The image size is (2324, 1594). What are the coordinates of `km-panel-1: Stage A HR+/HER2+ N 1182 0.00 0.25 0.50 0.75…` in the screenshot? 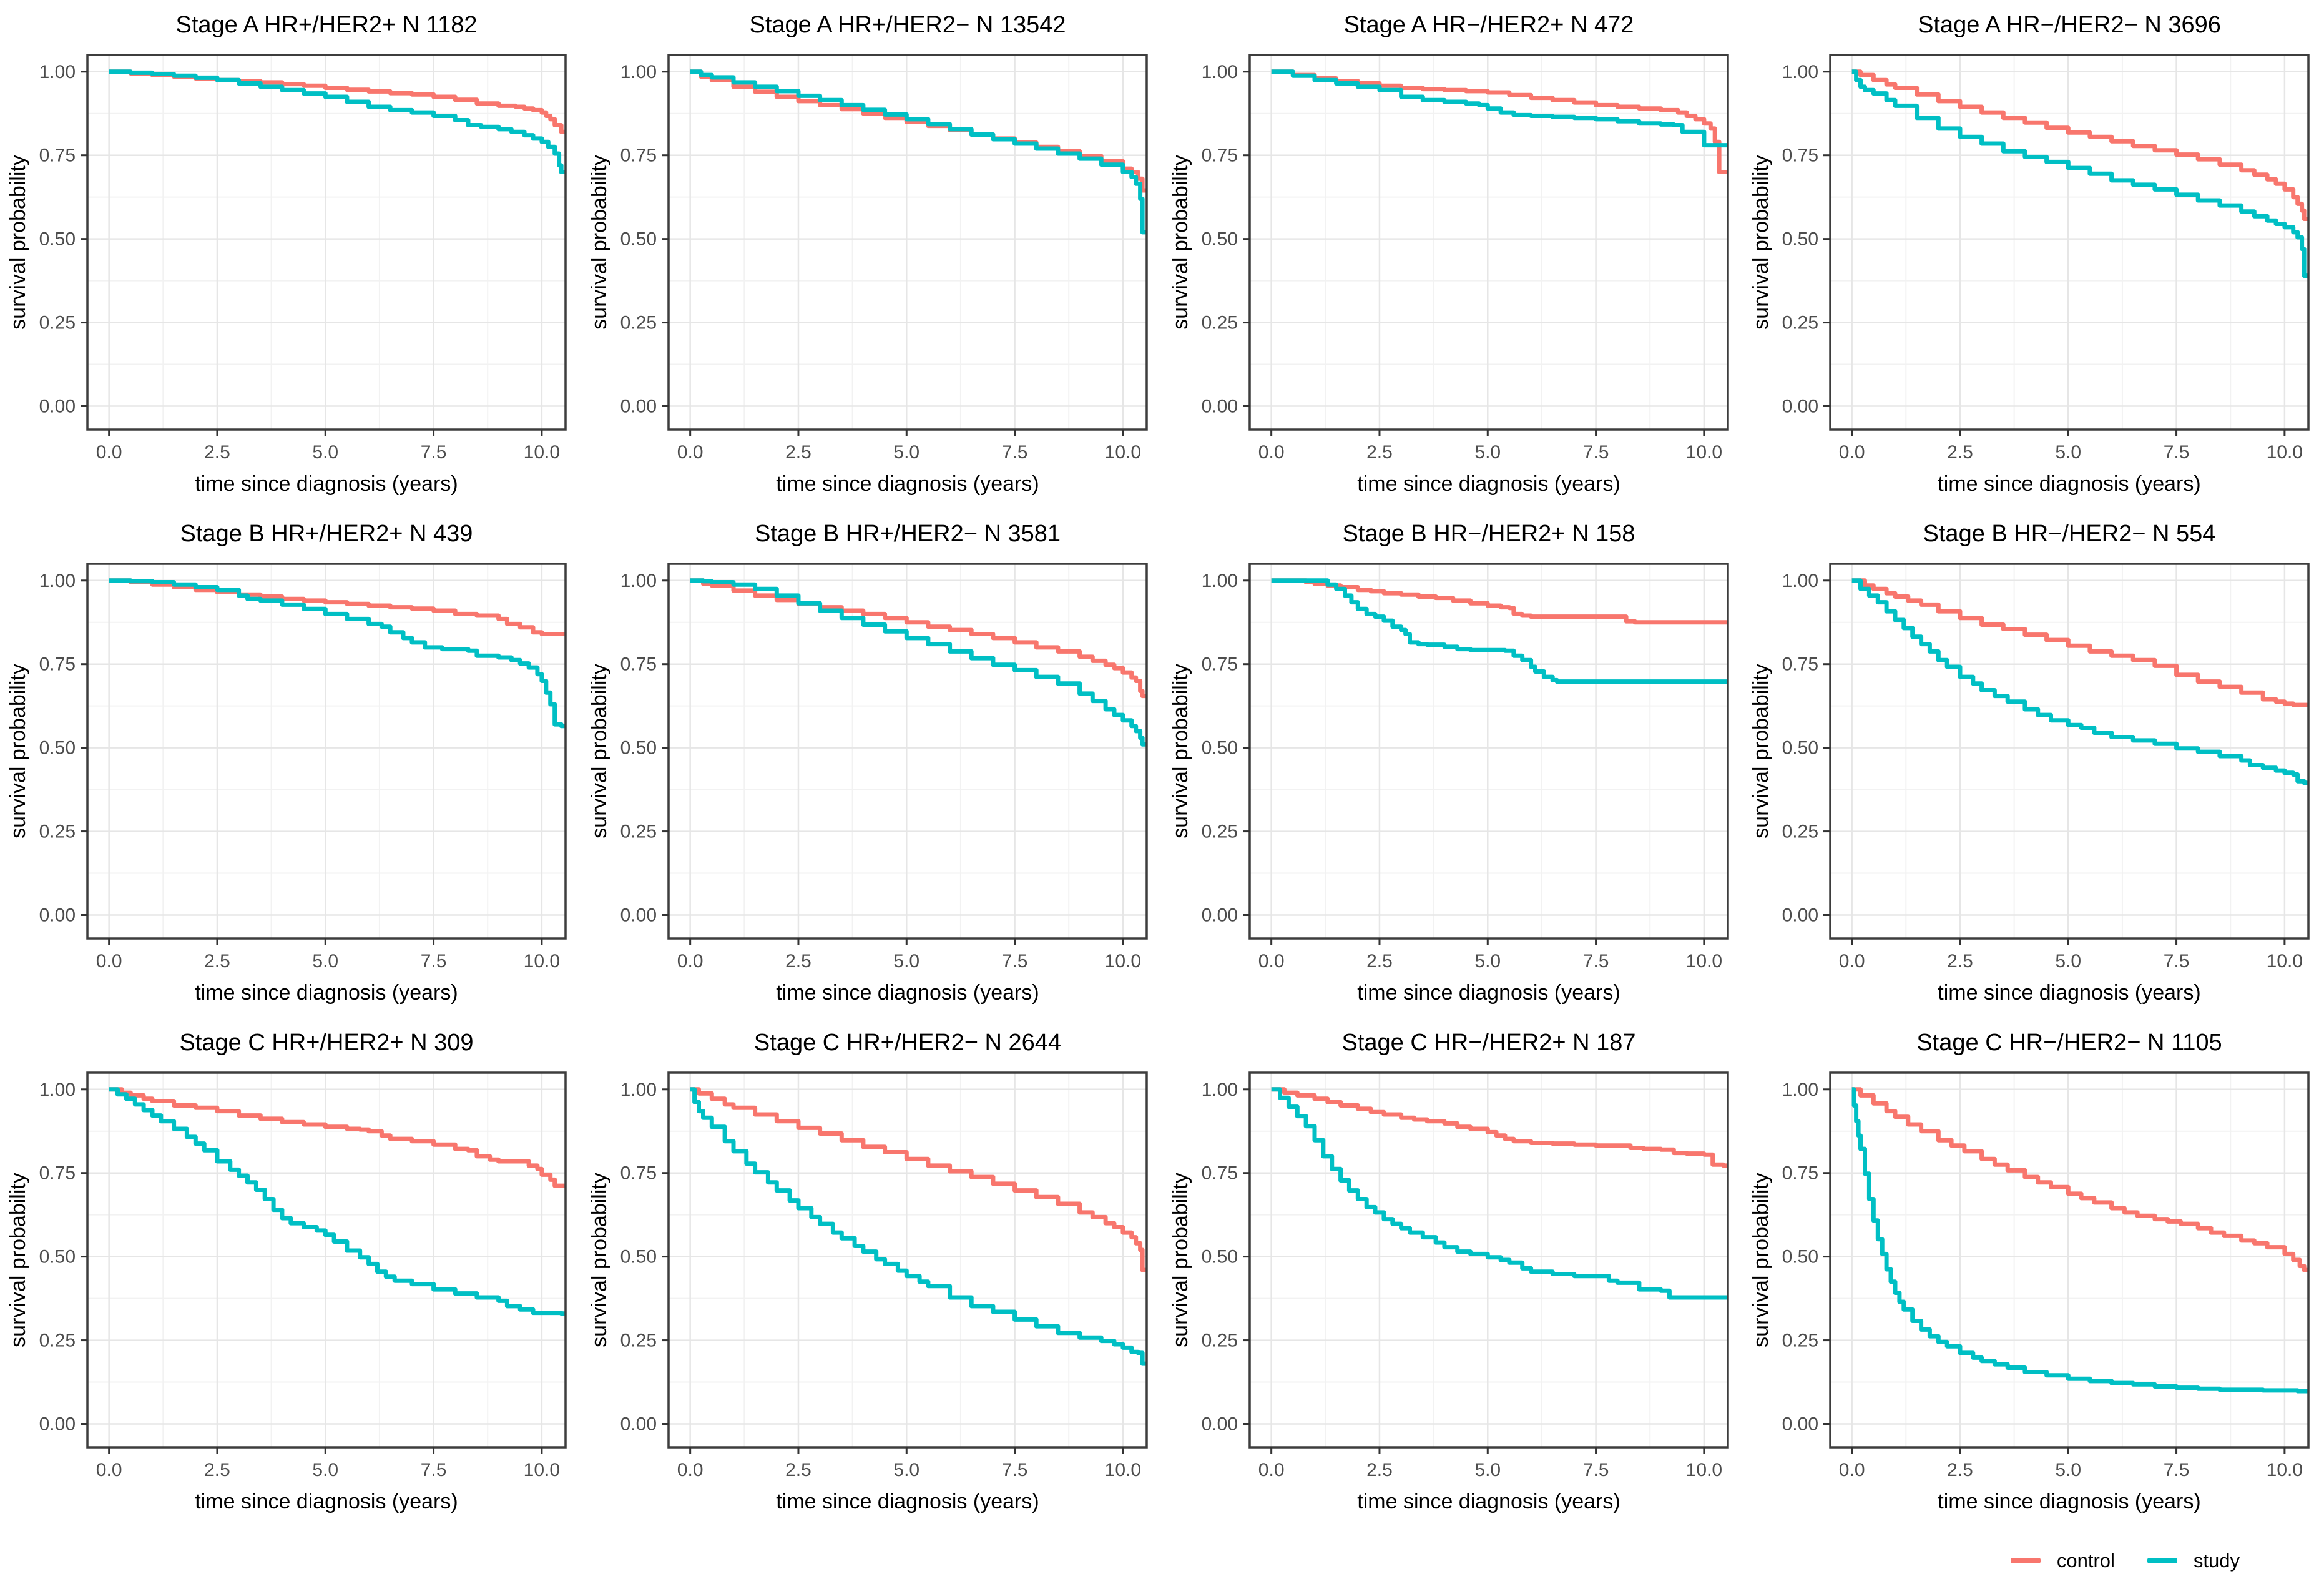 It's located at (286, 254).